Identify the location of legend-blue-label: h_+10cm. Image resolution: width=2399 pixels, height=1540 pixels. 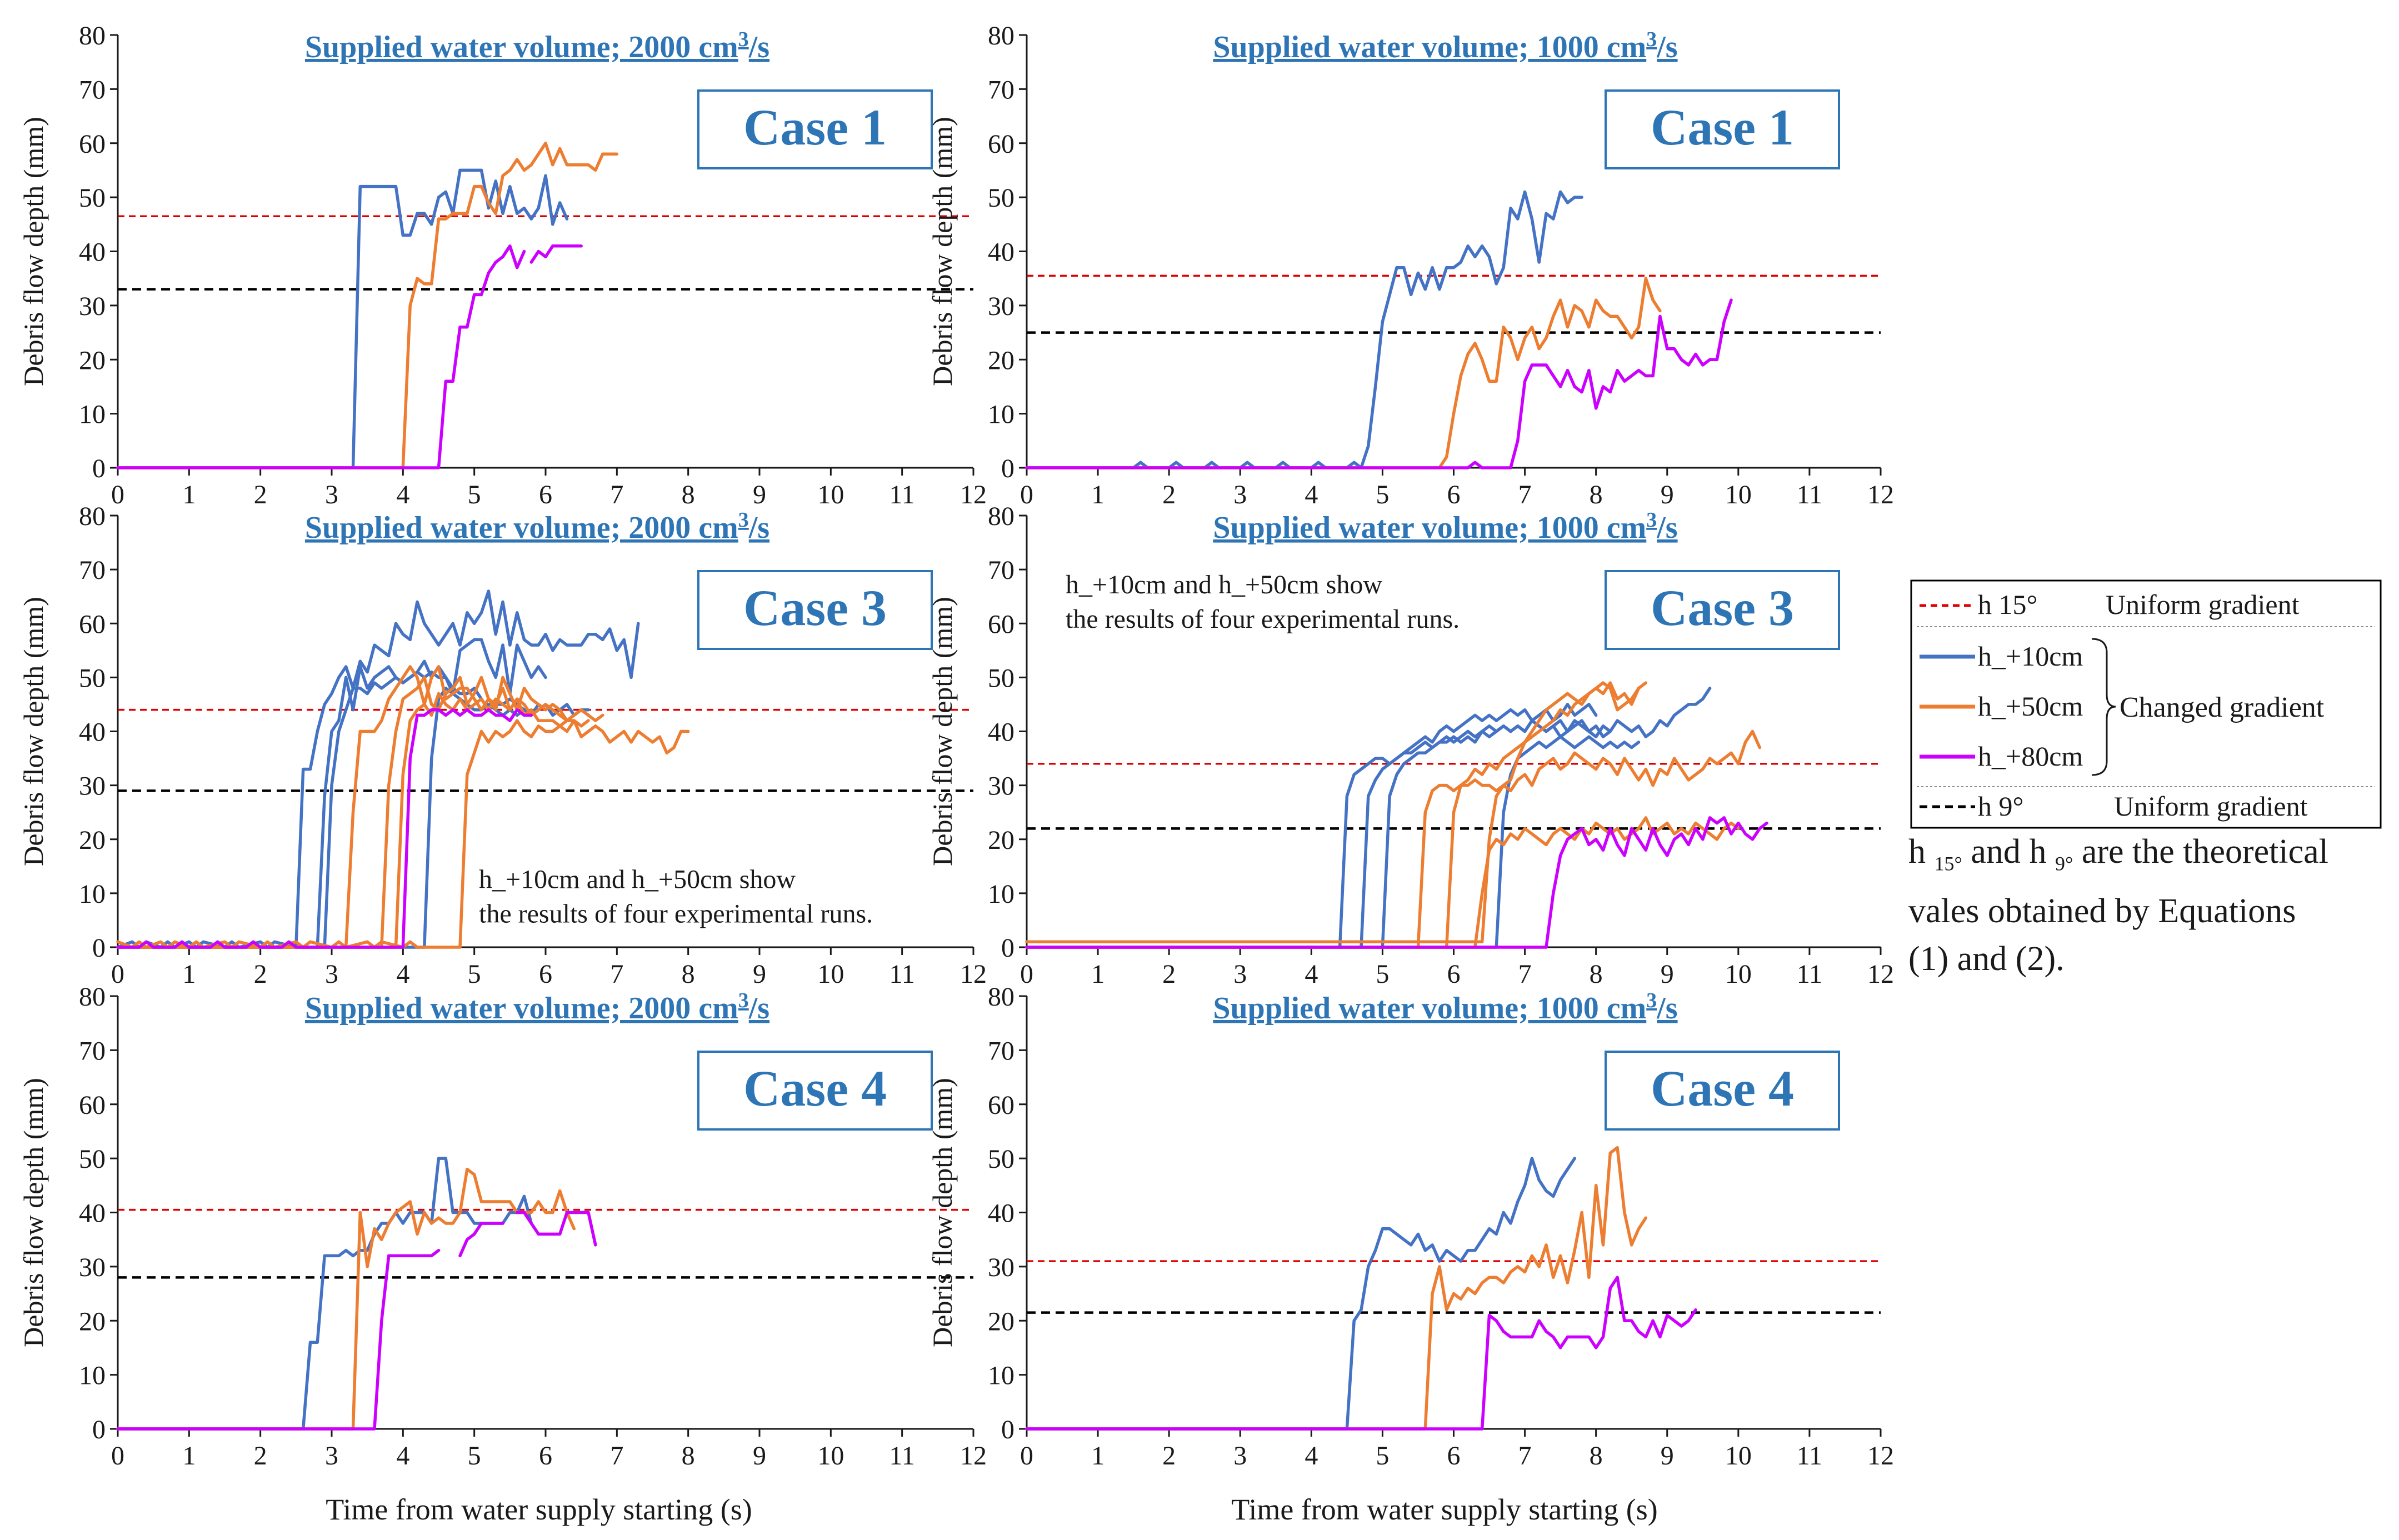
(2030, 656).